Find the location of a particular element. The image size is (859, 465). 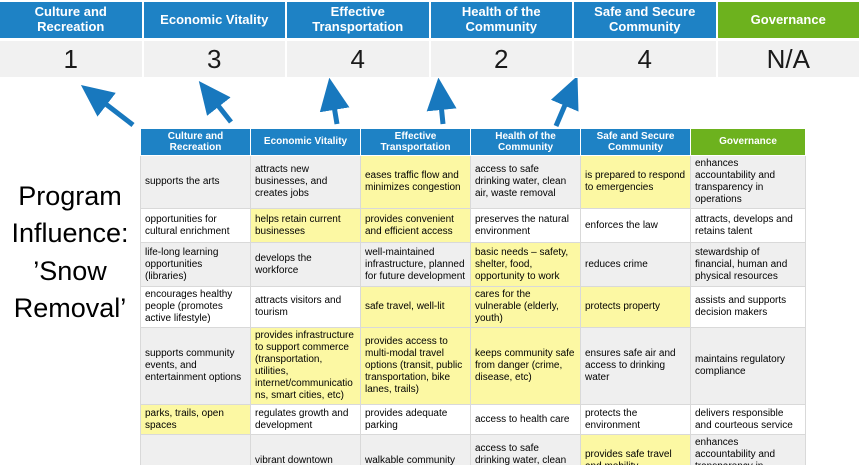

matrix-cell: walkable community is located at coordinates (415, 449).